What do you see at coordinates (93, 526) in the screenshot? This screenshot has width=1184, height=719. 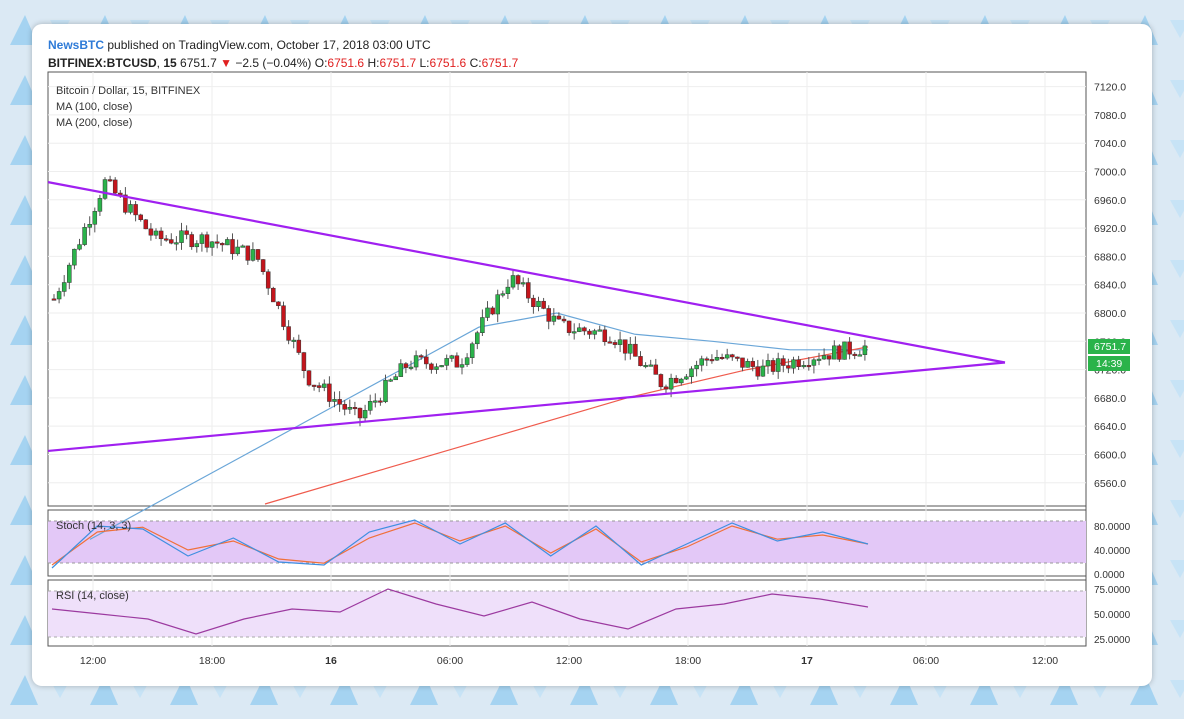 I see `stoch-legend: Stoch (14, 3, 3)` at bounding box center [93, 526].